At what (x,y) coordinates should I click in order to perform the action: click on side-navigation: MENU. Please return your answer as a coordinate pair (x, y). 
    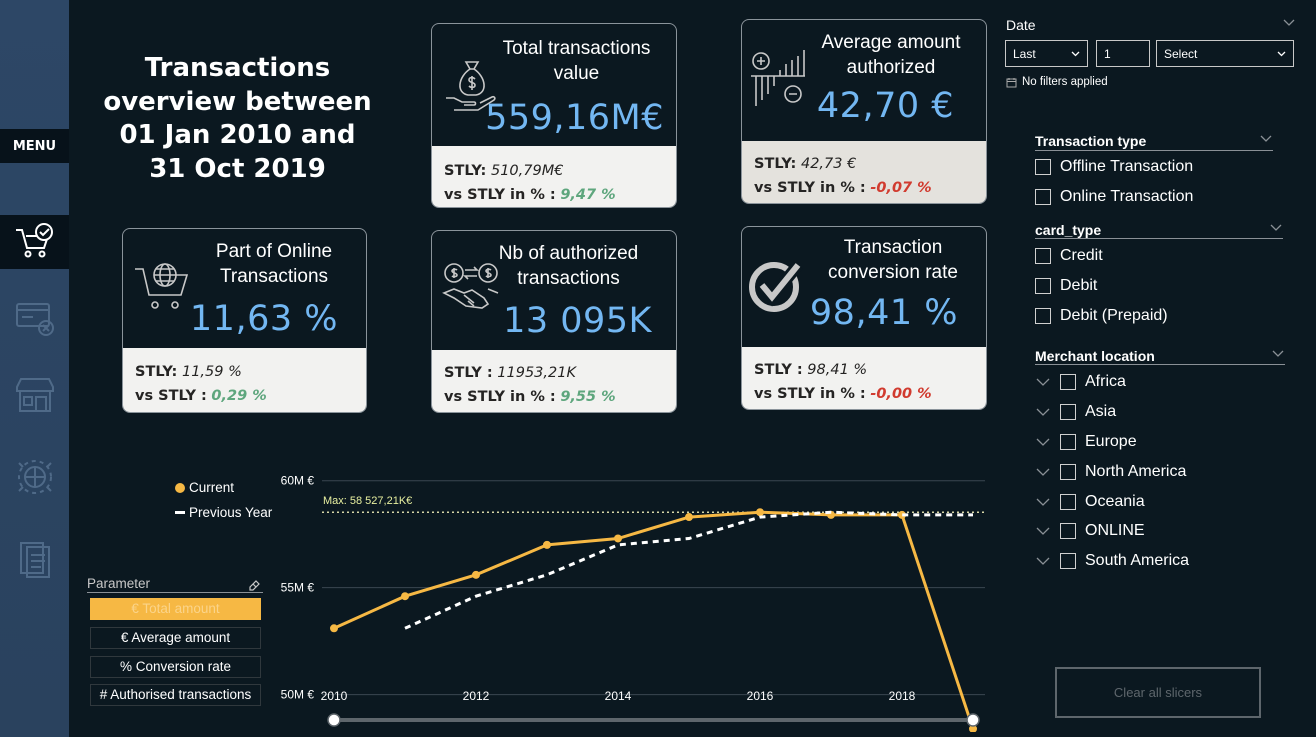
    Looking at the image, I should click on (34, 368).